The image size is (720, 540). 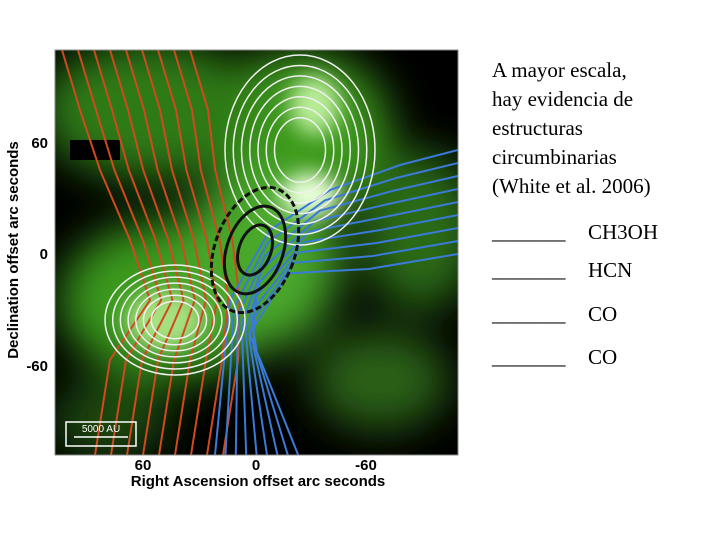 What do you see at coordinates (610, 270) in the screenshot?
I see `legend-label: HCN` at bounding box center [610, 270].